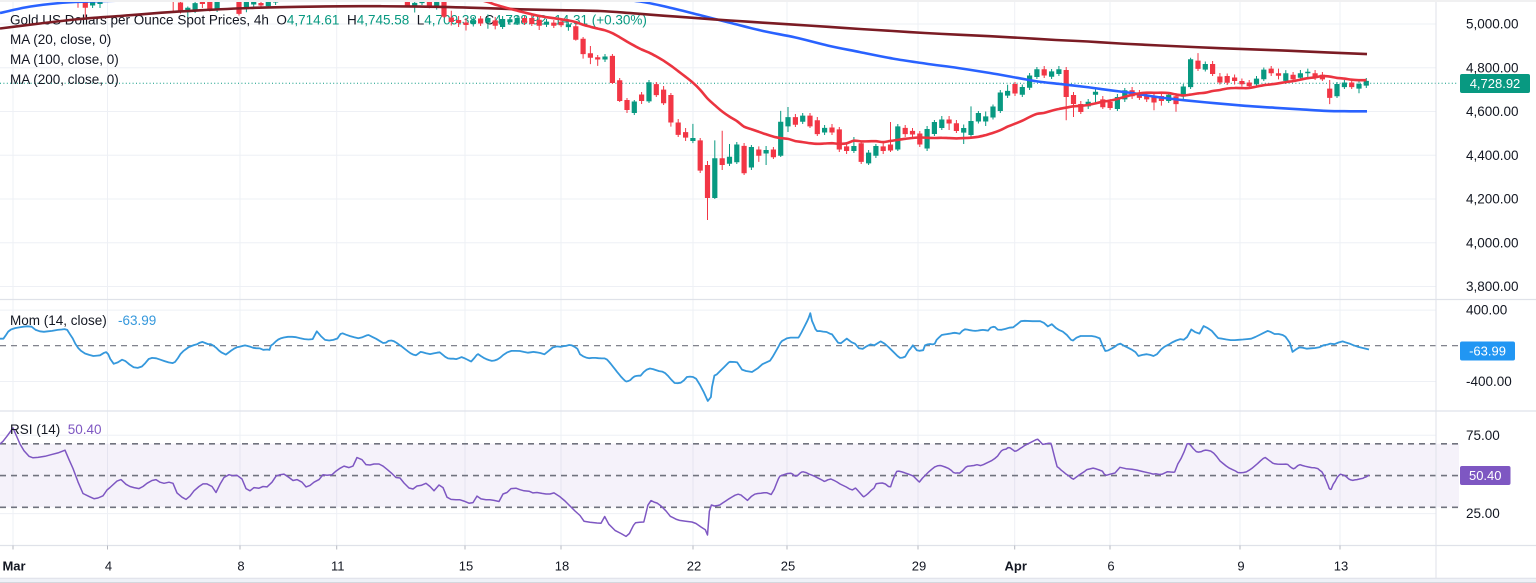 Image resolution: width=1536 pixels, height=583 pixels. Describe the element at coordinates (1483, 435) in the screenshot. I see `svg-text: 75.00` at that location.